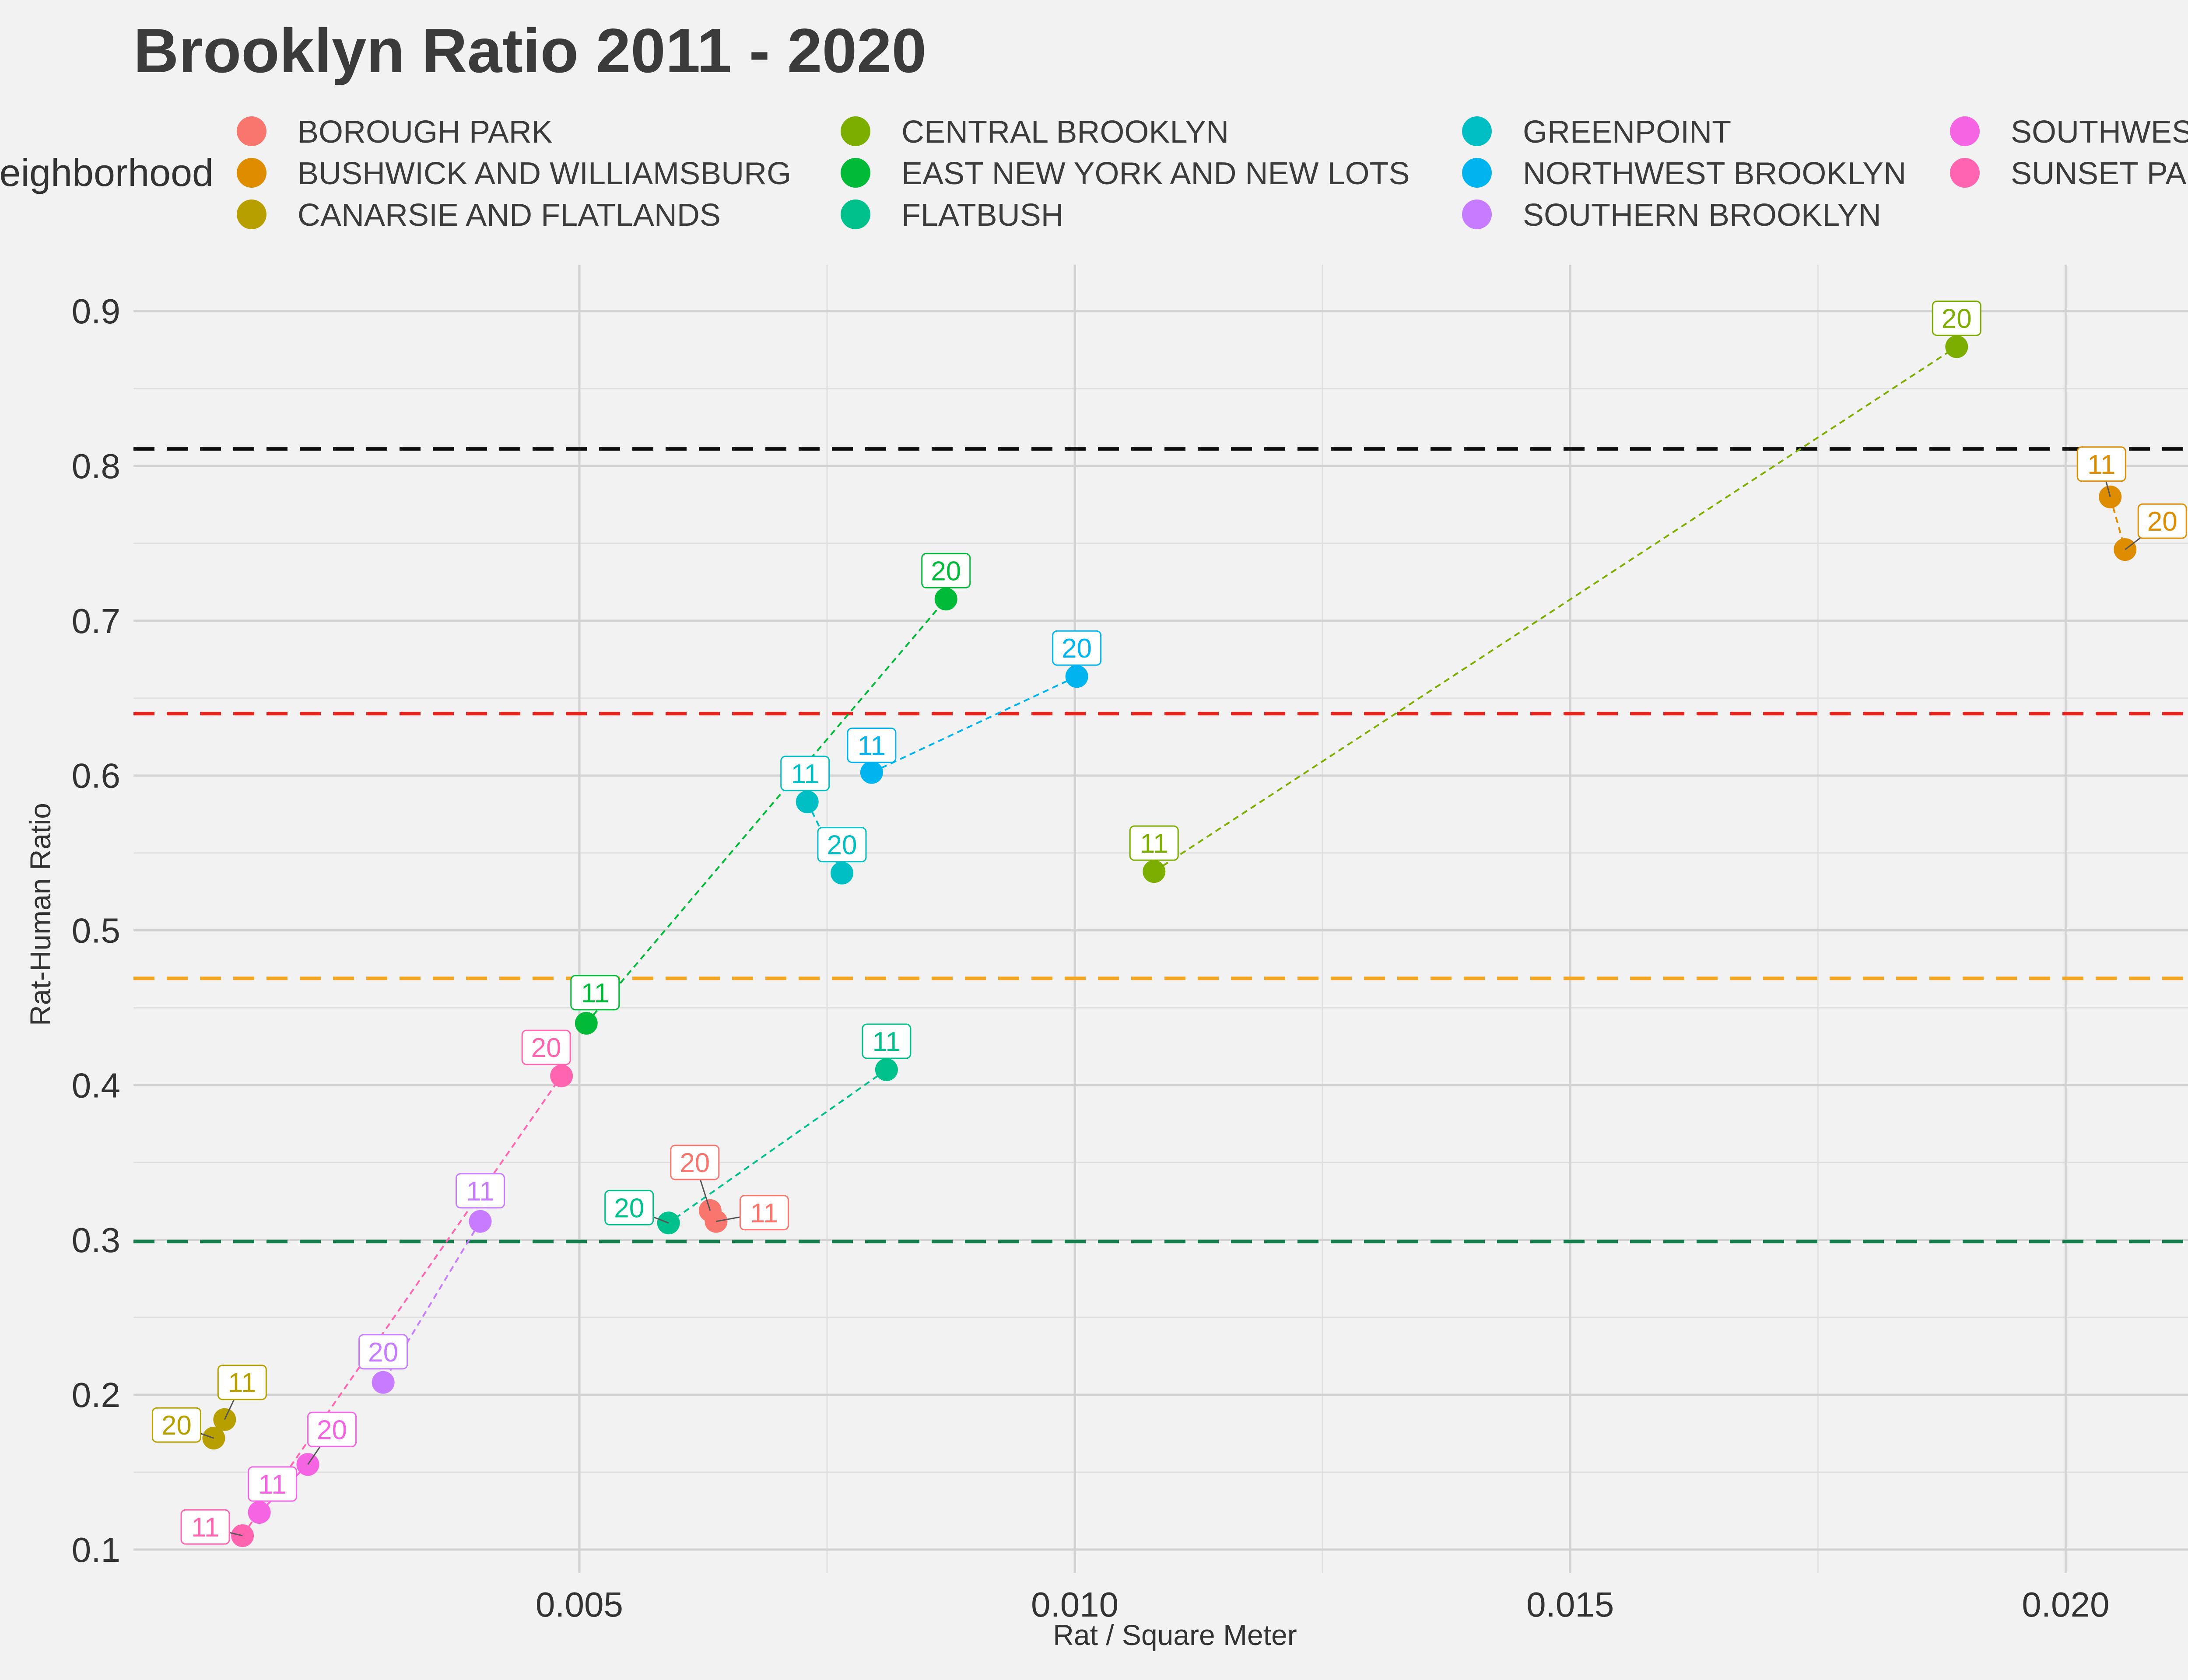 Image resolution: width=2188 pixels, height=1680 pixels. What do you see at coordinates (2099, 173) in the screenshot?
I see `legend-label: SUNSET PARK` at bounding box center [2099, 173].